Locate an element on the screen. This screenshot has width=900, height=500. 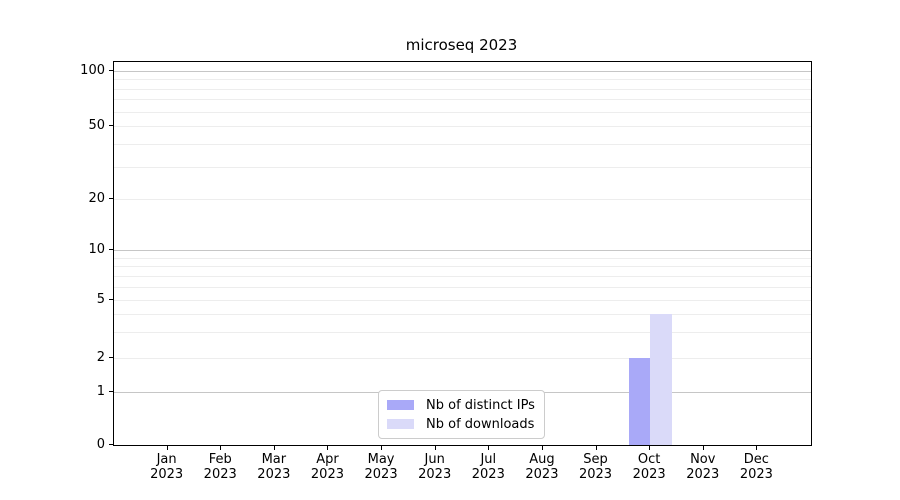
x-tick-label: Sep 2023 is located at coordinates (596, 467).